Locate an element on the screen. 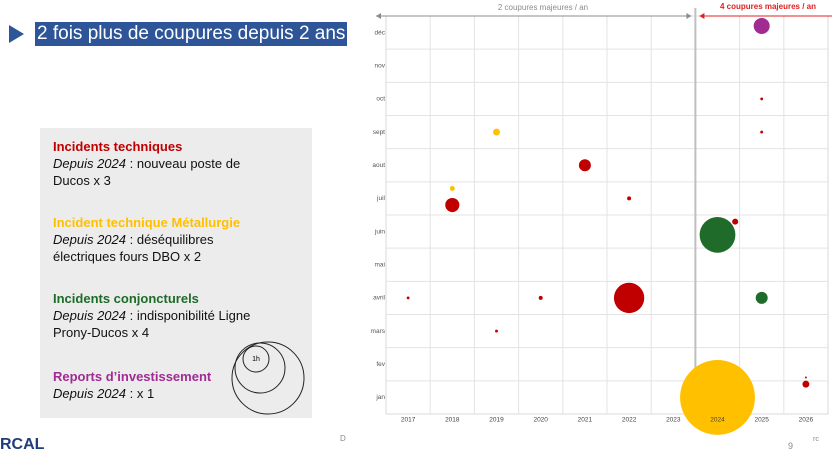 Image resolution: width=835 pixels, height=468 pixels. y-tick-label: fev is located at coordinates (380, 364).